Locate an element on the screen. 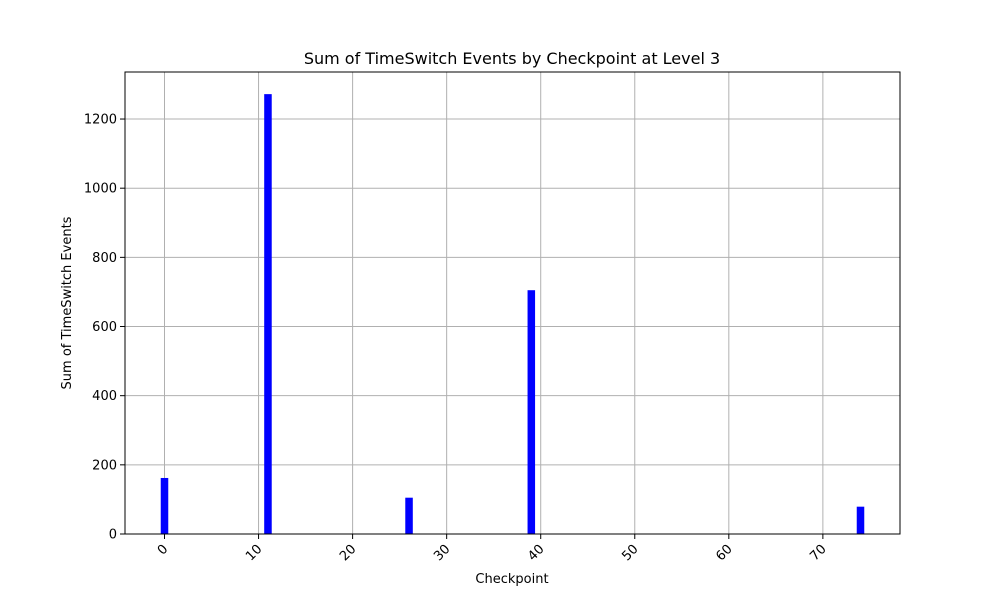 This screenshot has width=1000, height=600. x-tick-label: 60 is located at coordinates (724, 553).